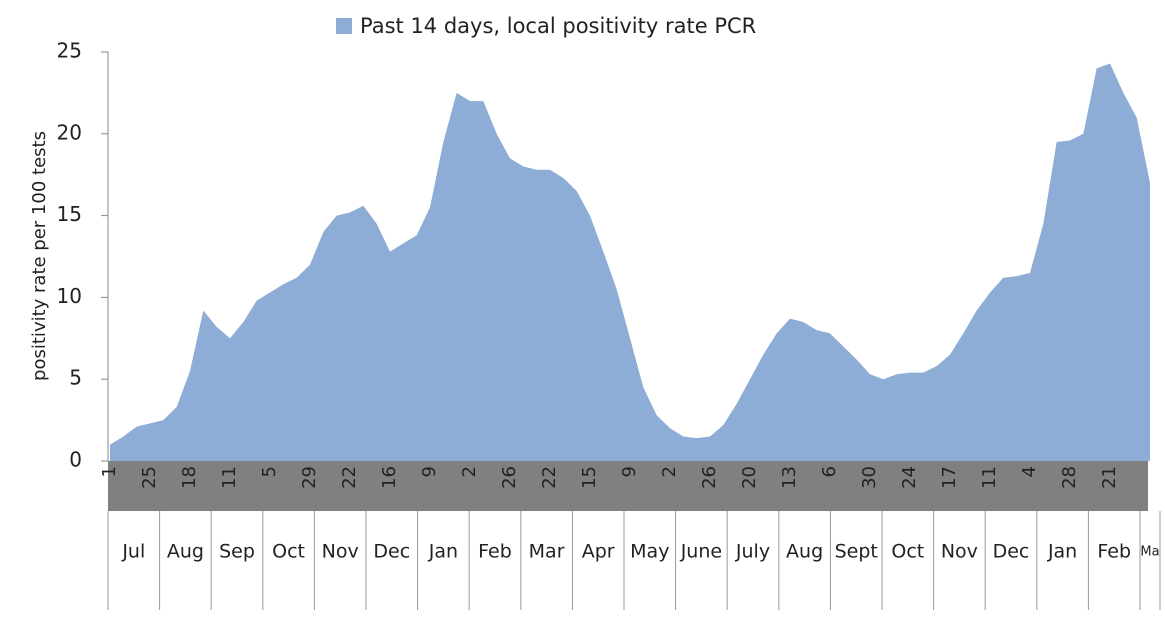 The height and width of the screenshot is (617, 1165). Describe the element at coordinates (547, 552) in the screenshot. I see `month-label: Mar` at that location.